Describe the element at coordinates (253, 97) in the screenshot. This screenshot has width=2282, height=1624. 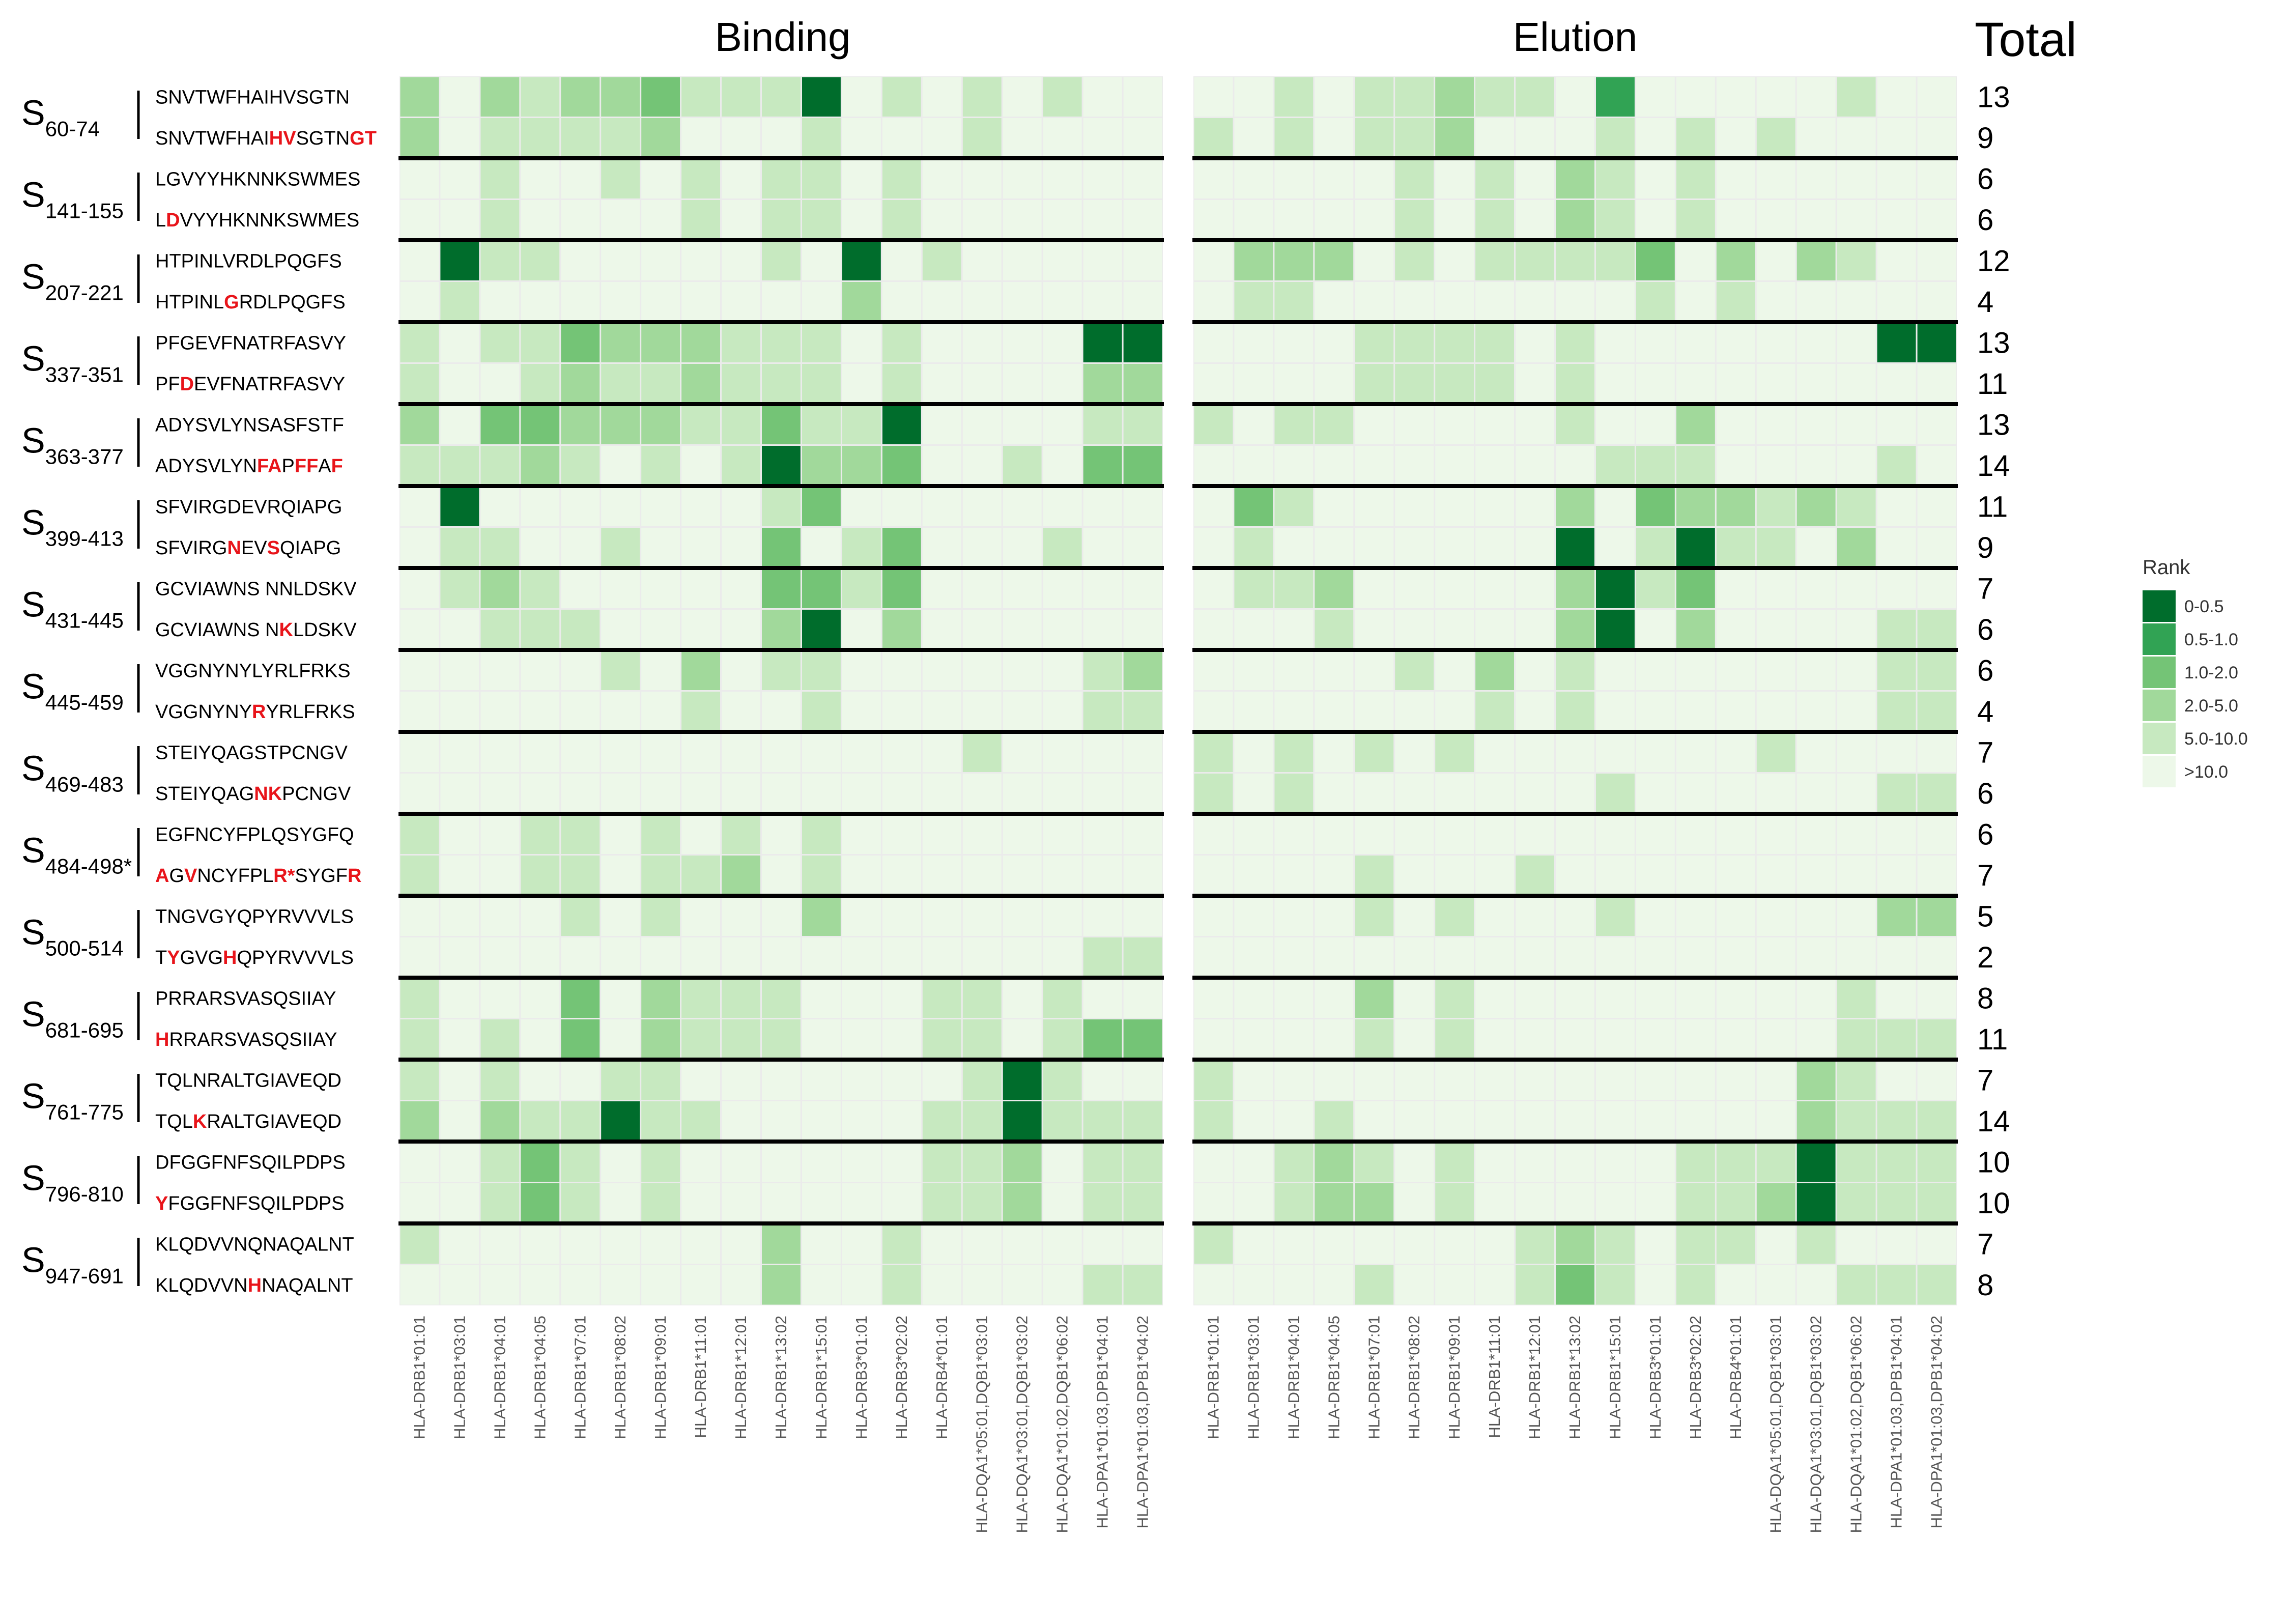
I see `peptide-sequence: SNVTWFHAIHVSGTN` at that location.